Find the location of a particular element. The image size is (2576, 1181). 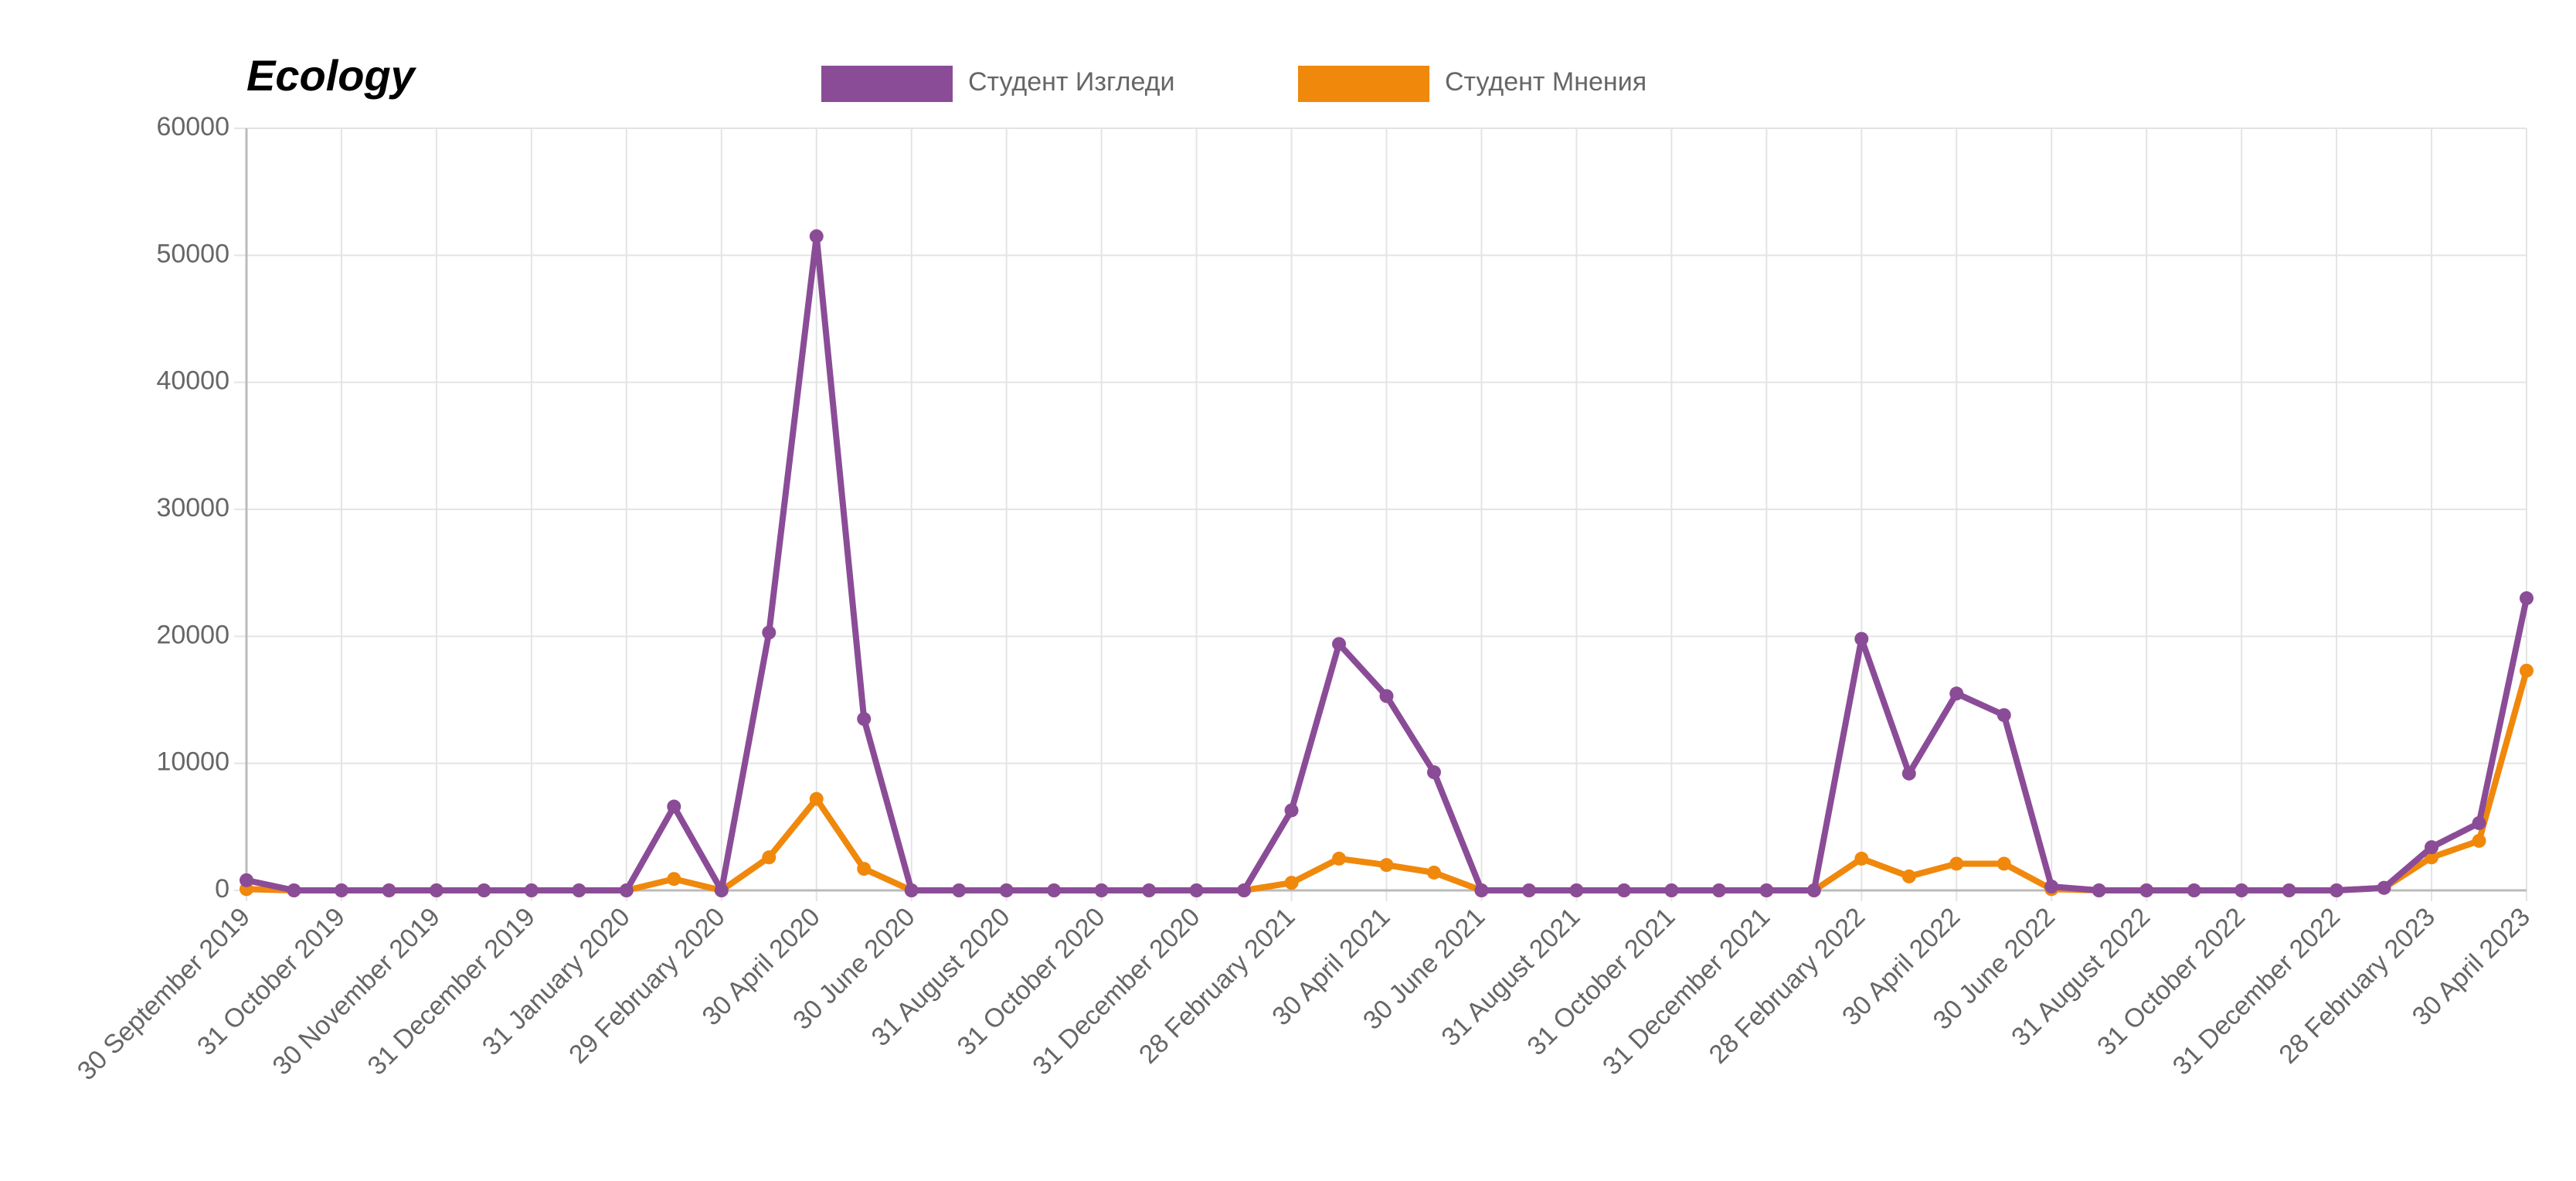

x-tick-label: 30 November 2019 is located at coordinates (356, 991).